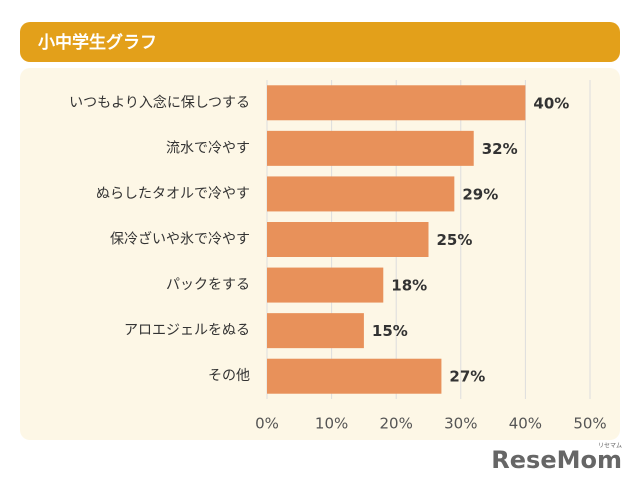 This screenshot has height=482, width=640. Describe the element at coordinates (267, 424) in the screenshot. I see `x-tick-label: 0%` at that location.